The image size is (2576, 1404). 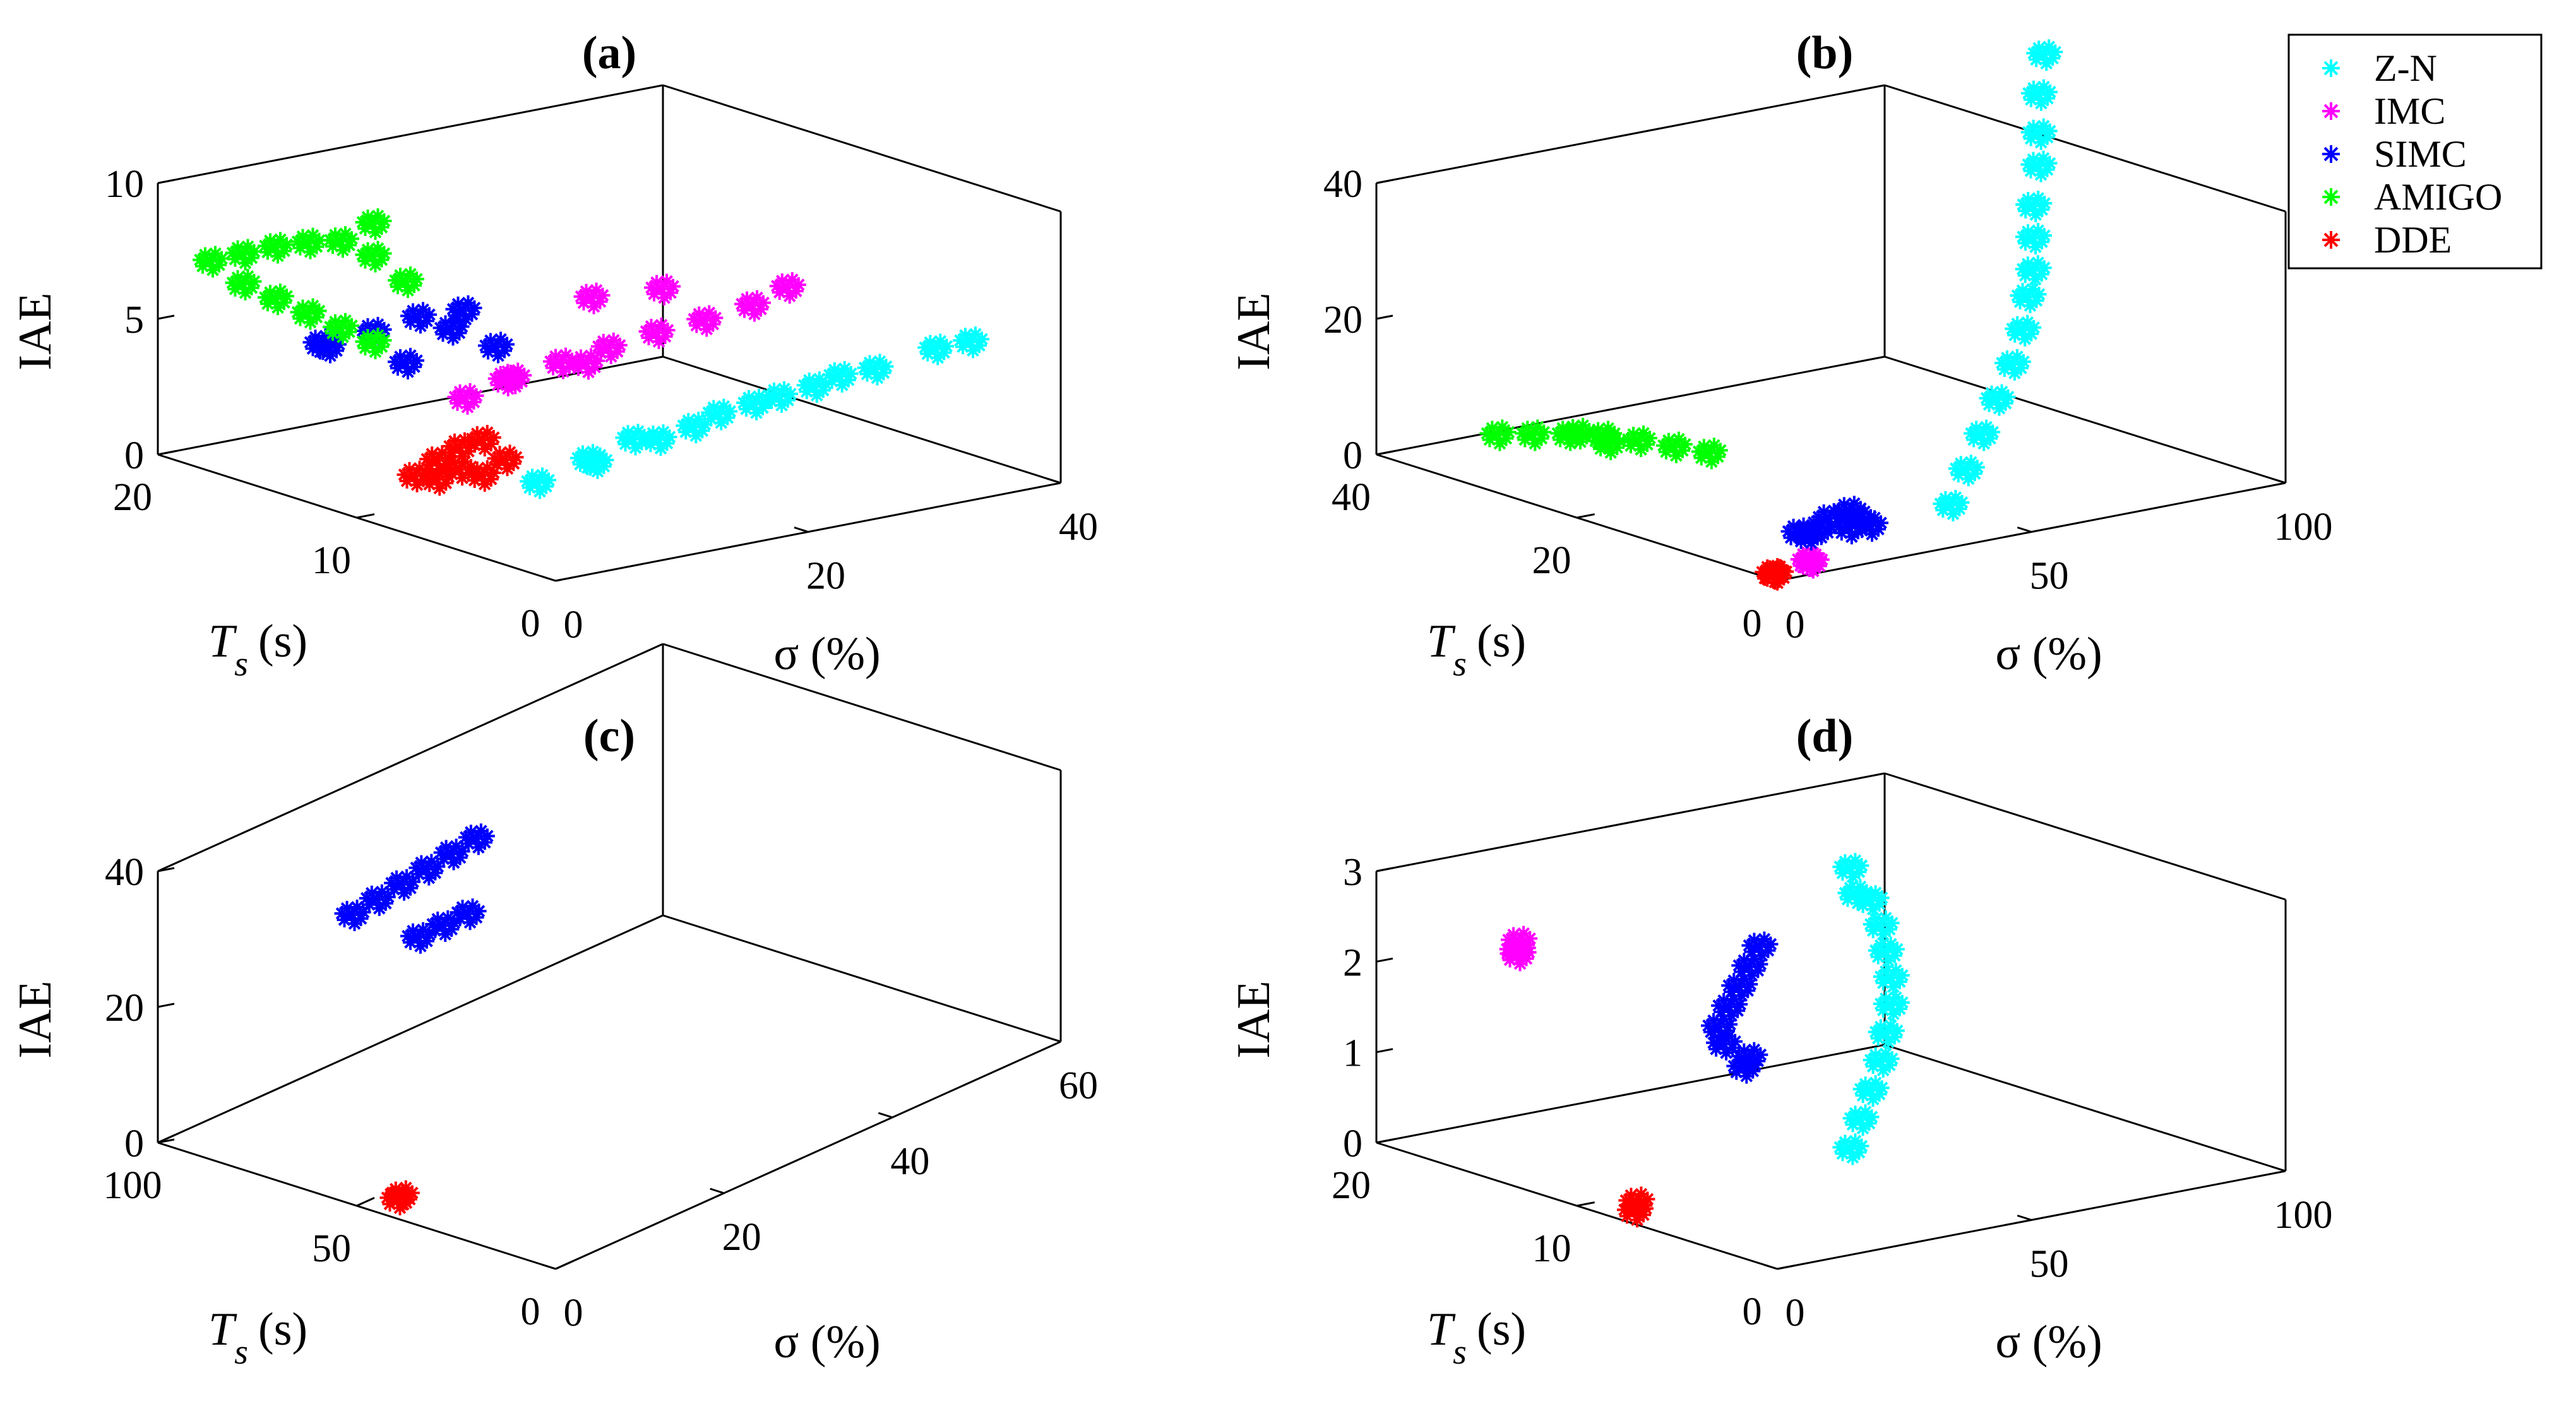 I want to click on y-axis-label: Ts (s), so click(x=257, y=650).